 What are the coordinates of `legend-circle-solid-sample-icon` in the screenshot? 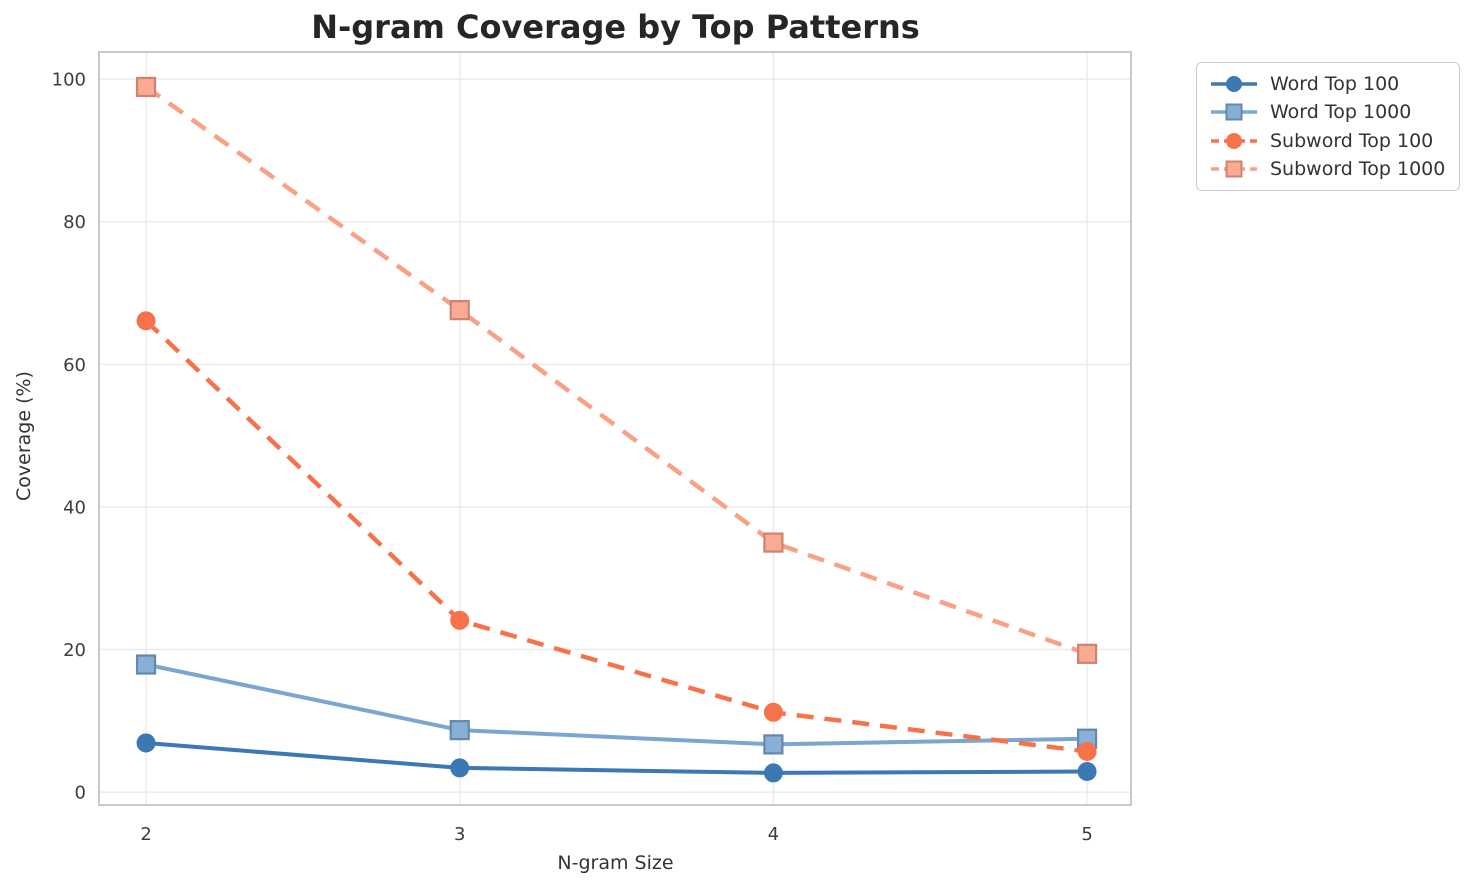 It's located at (1234, 84).